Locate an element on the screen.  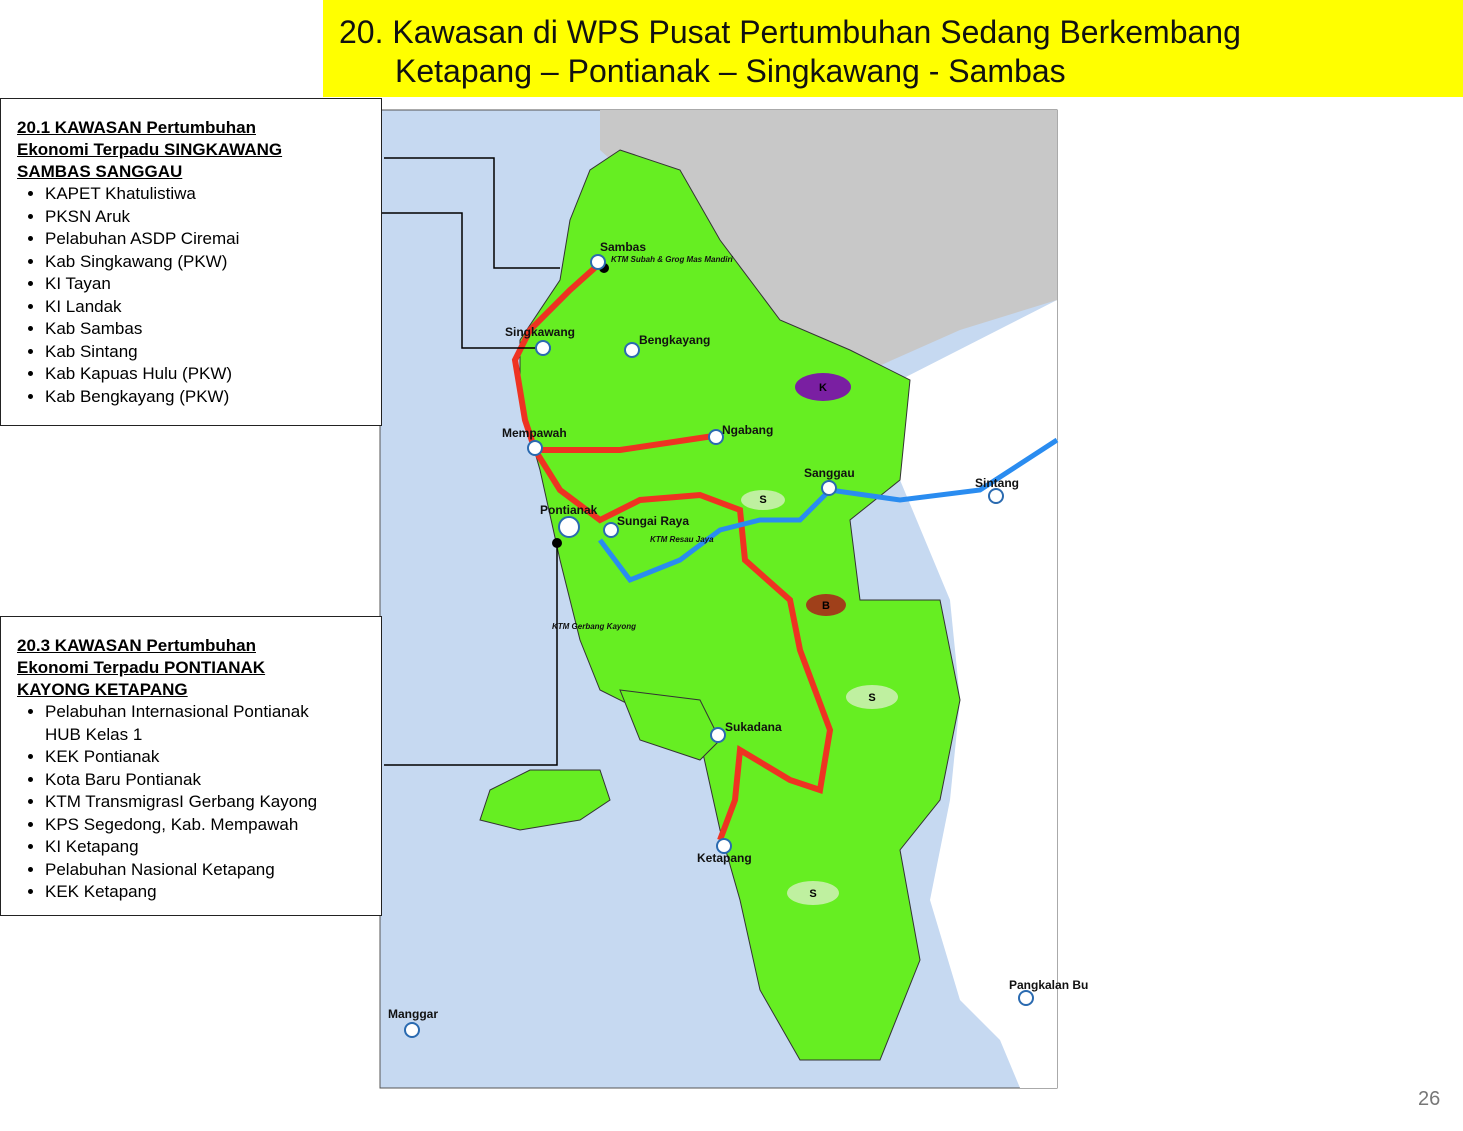
bullet-item: KI Landak is located at coordinates (195, 307).